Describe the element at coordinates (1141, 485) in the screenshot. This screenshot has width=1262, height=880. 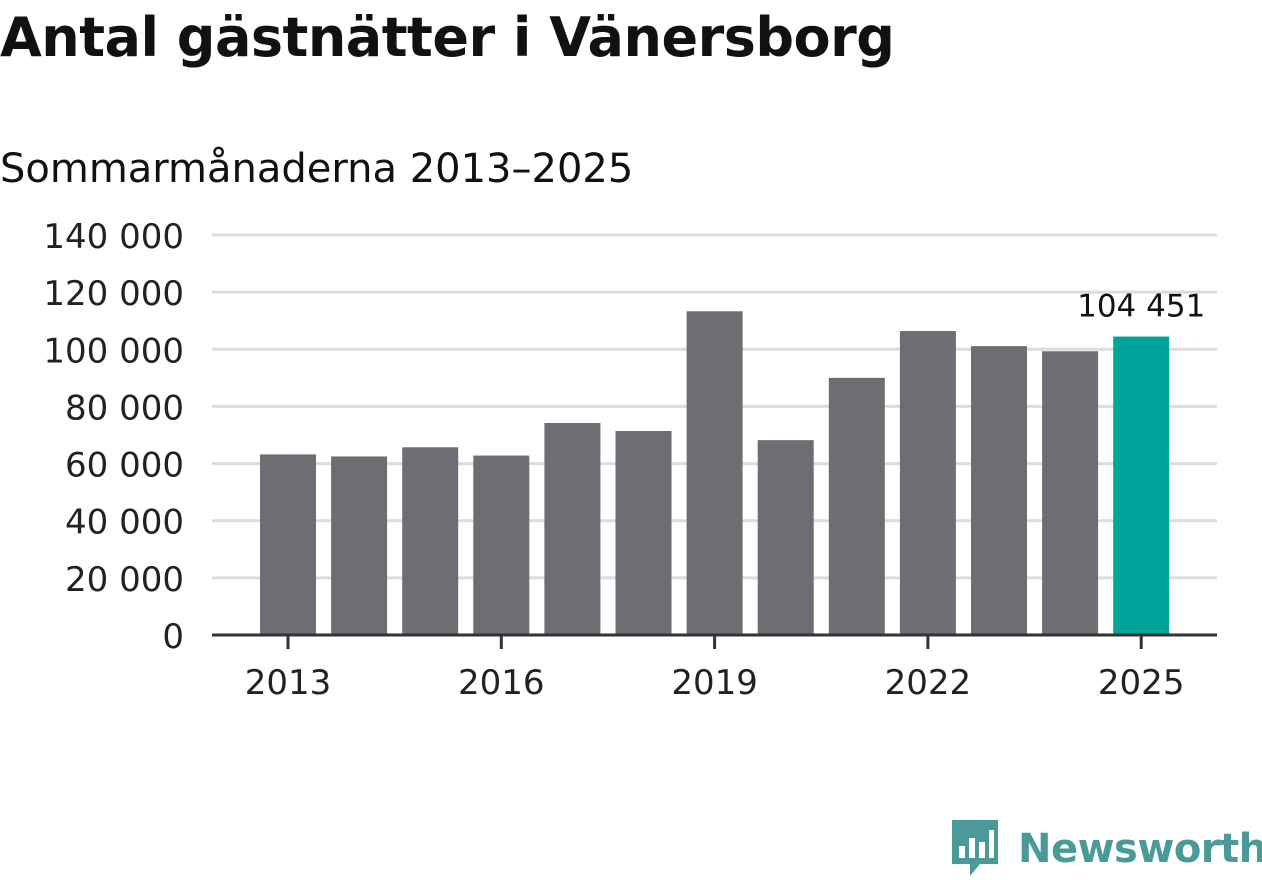
I see `bar-2025` at that location.